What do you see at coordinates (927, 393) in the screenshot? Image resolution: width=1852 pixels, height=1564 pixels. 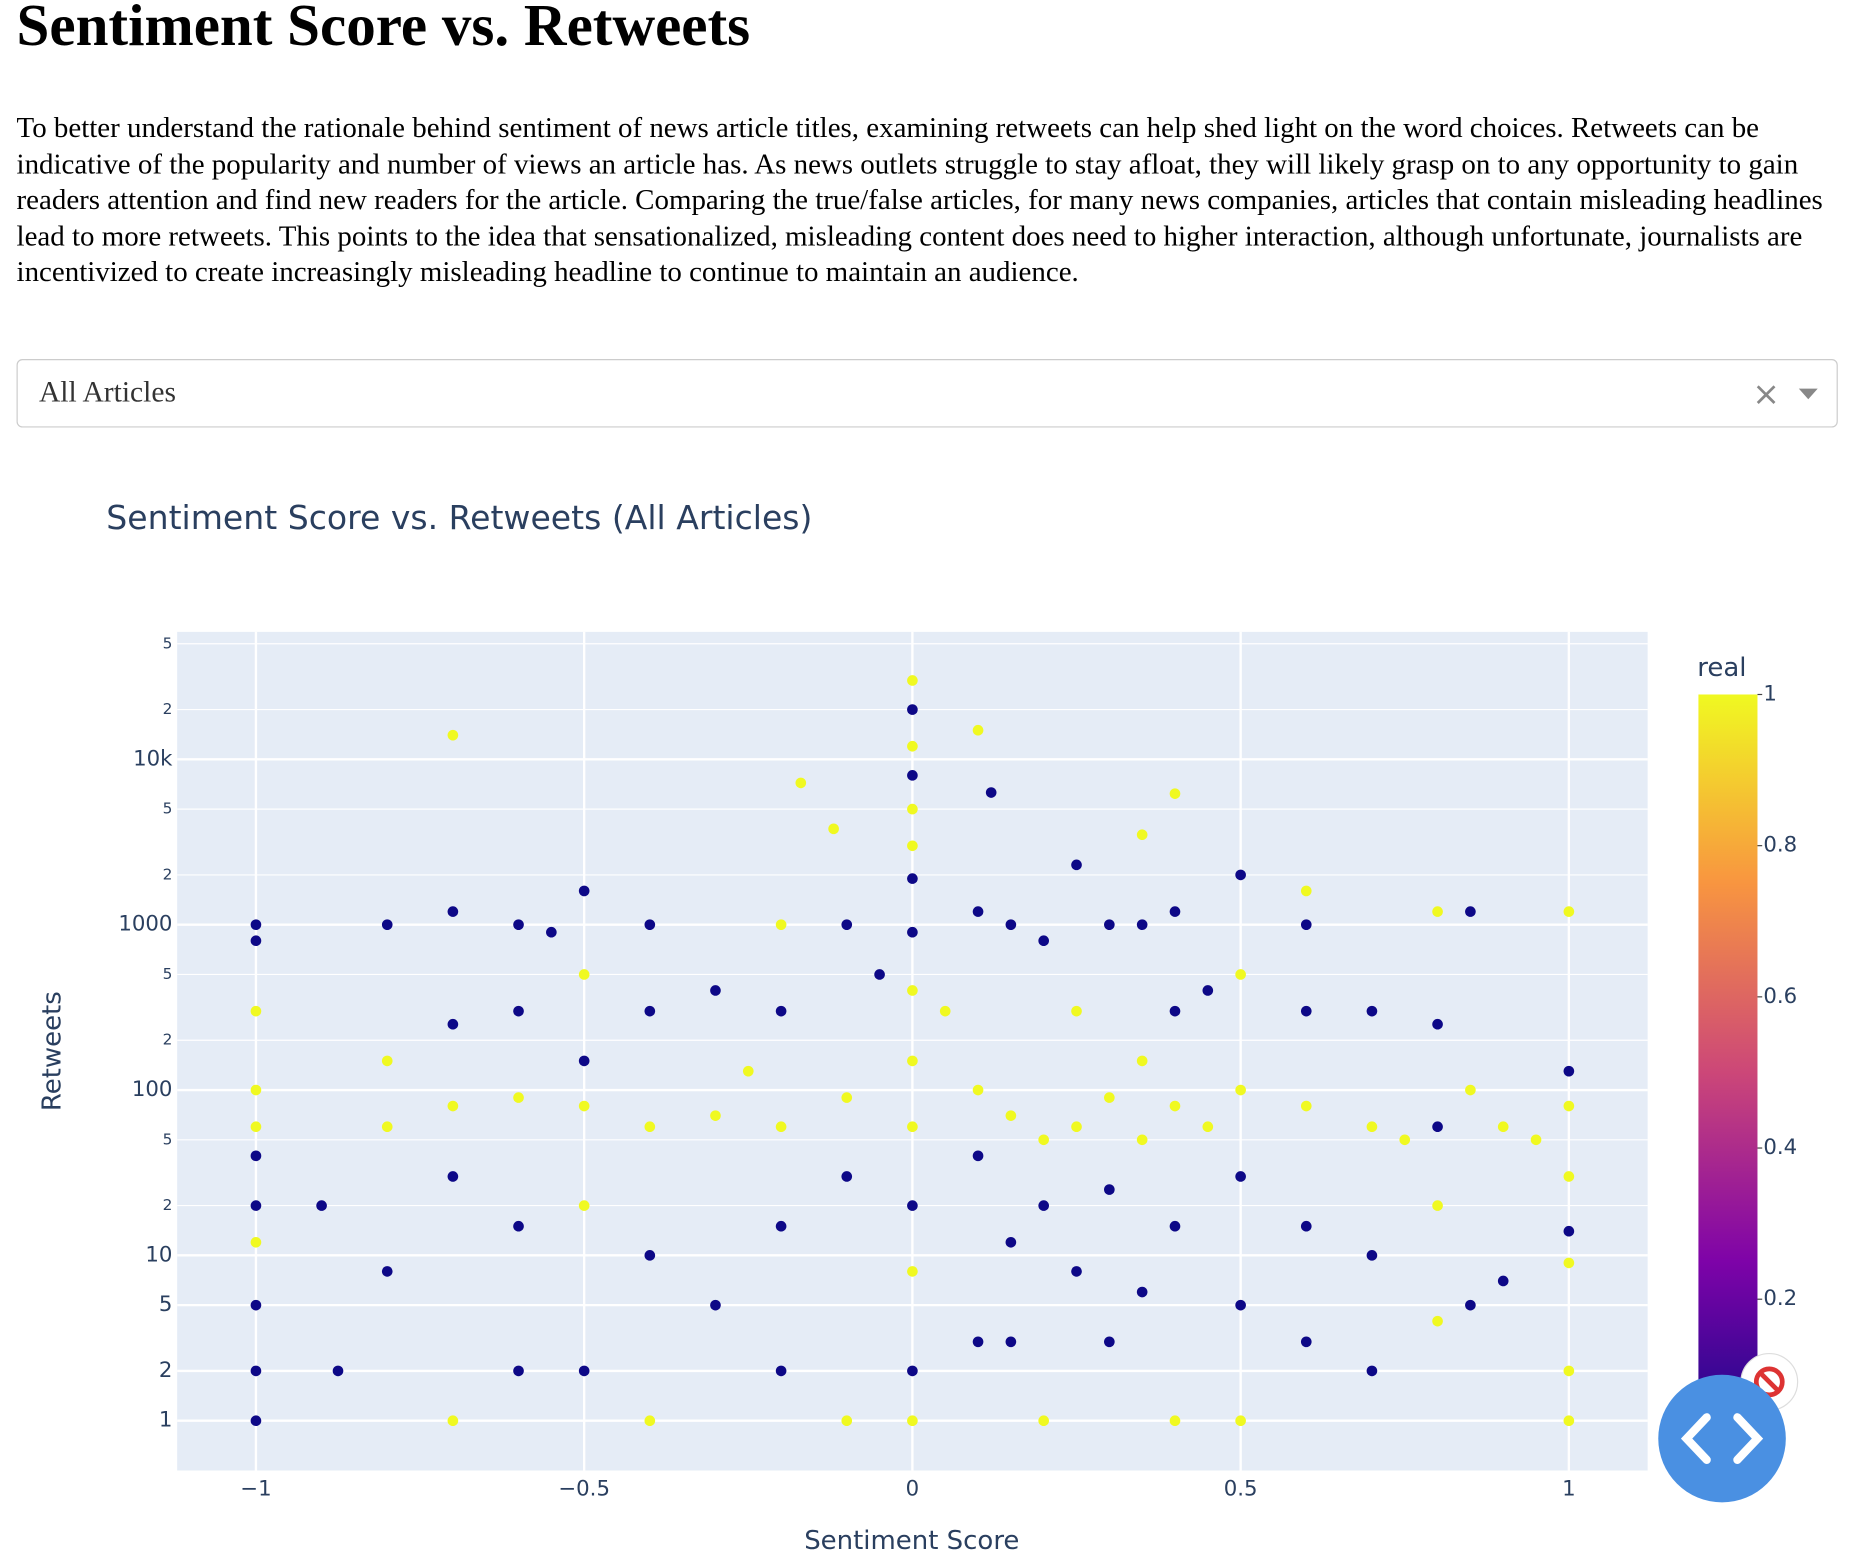 I see `dropdown: All Articles ×` at bounding box center [927, 393].